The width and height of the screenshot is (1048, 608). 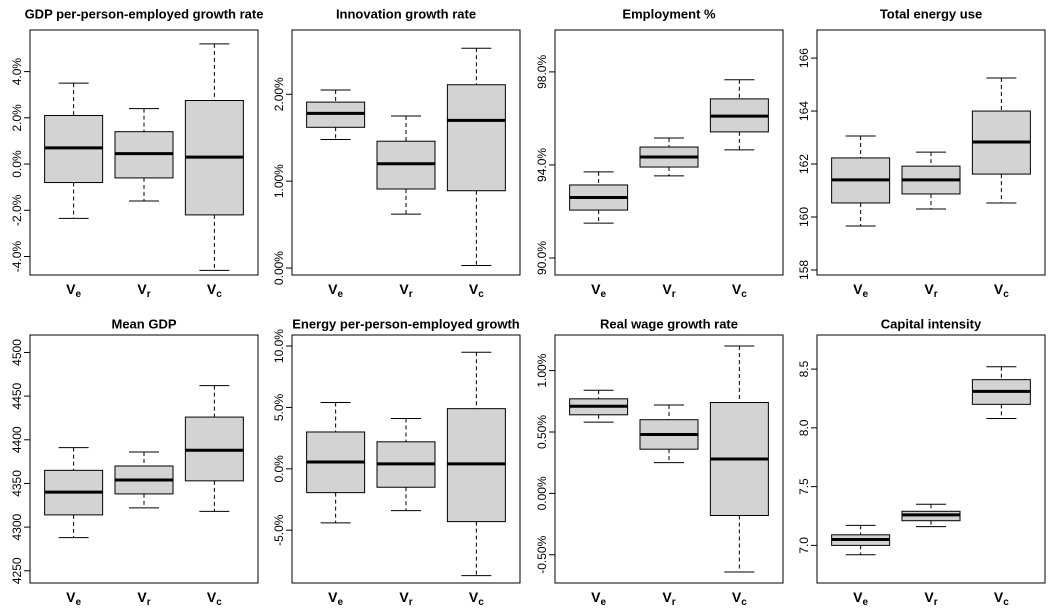 What do you see at coordinates (17, 72) in the screenshot?
I see `y-tick-label: 4.0%` at bounding box center [17, 72].